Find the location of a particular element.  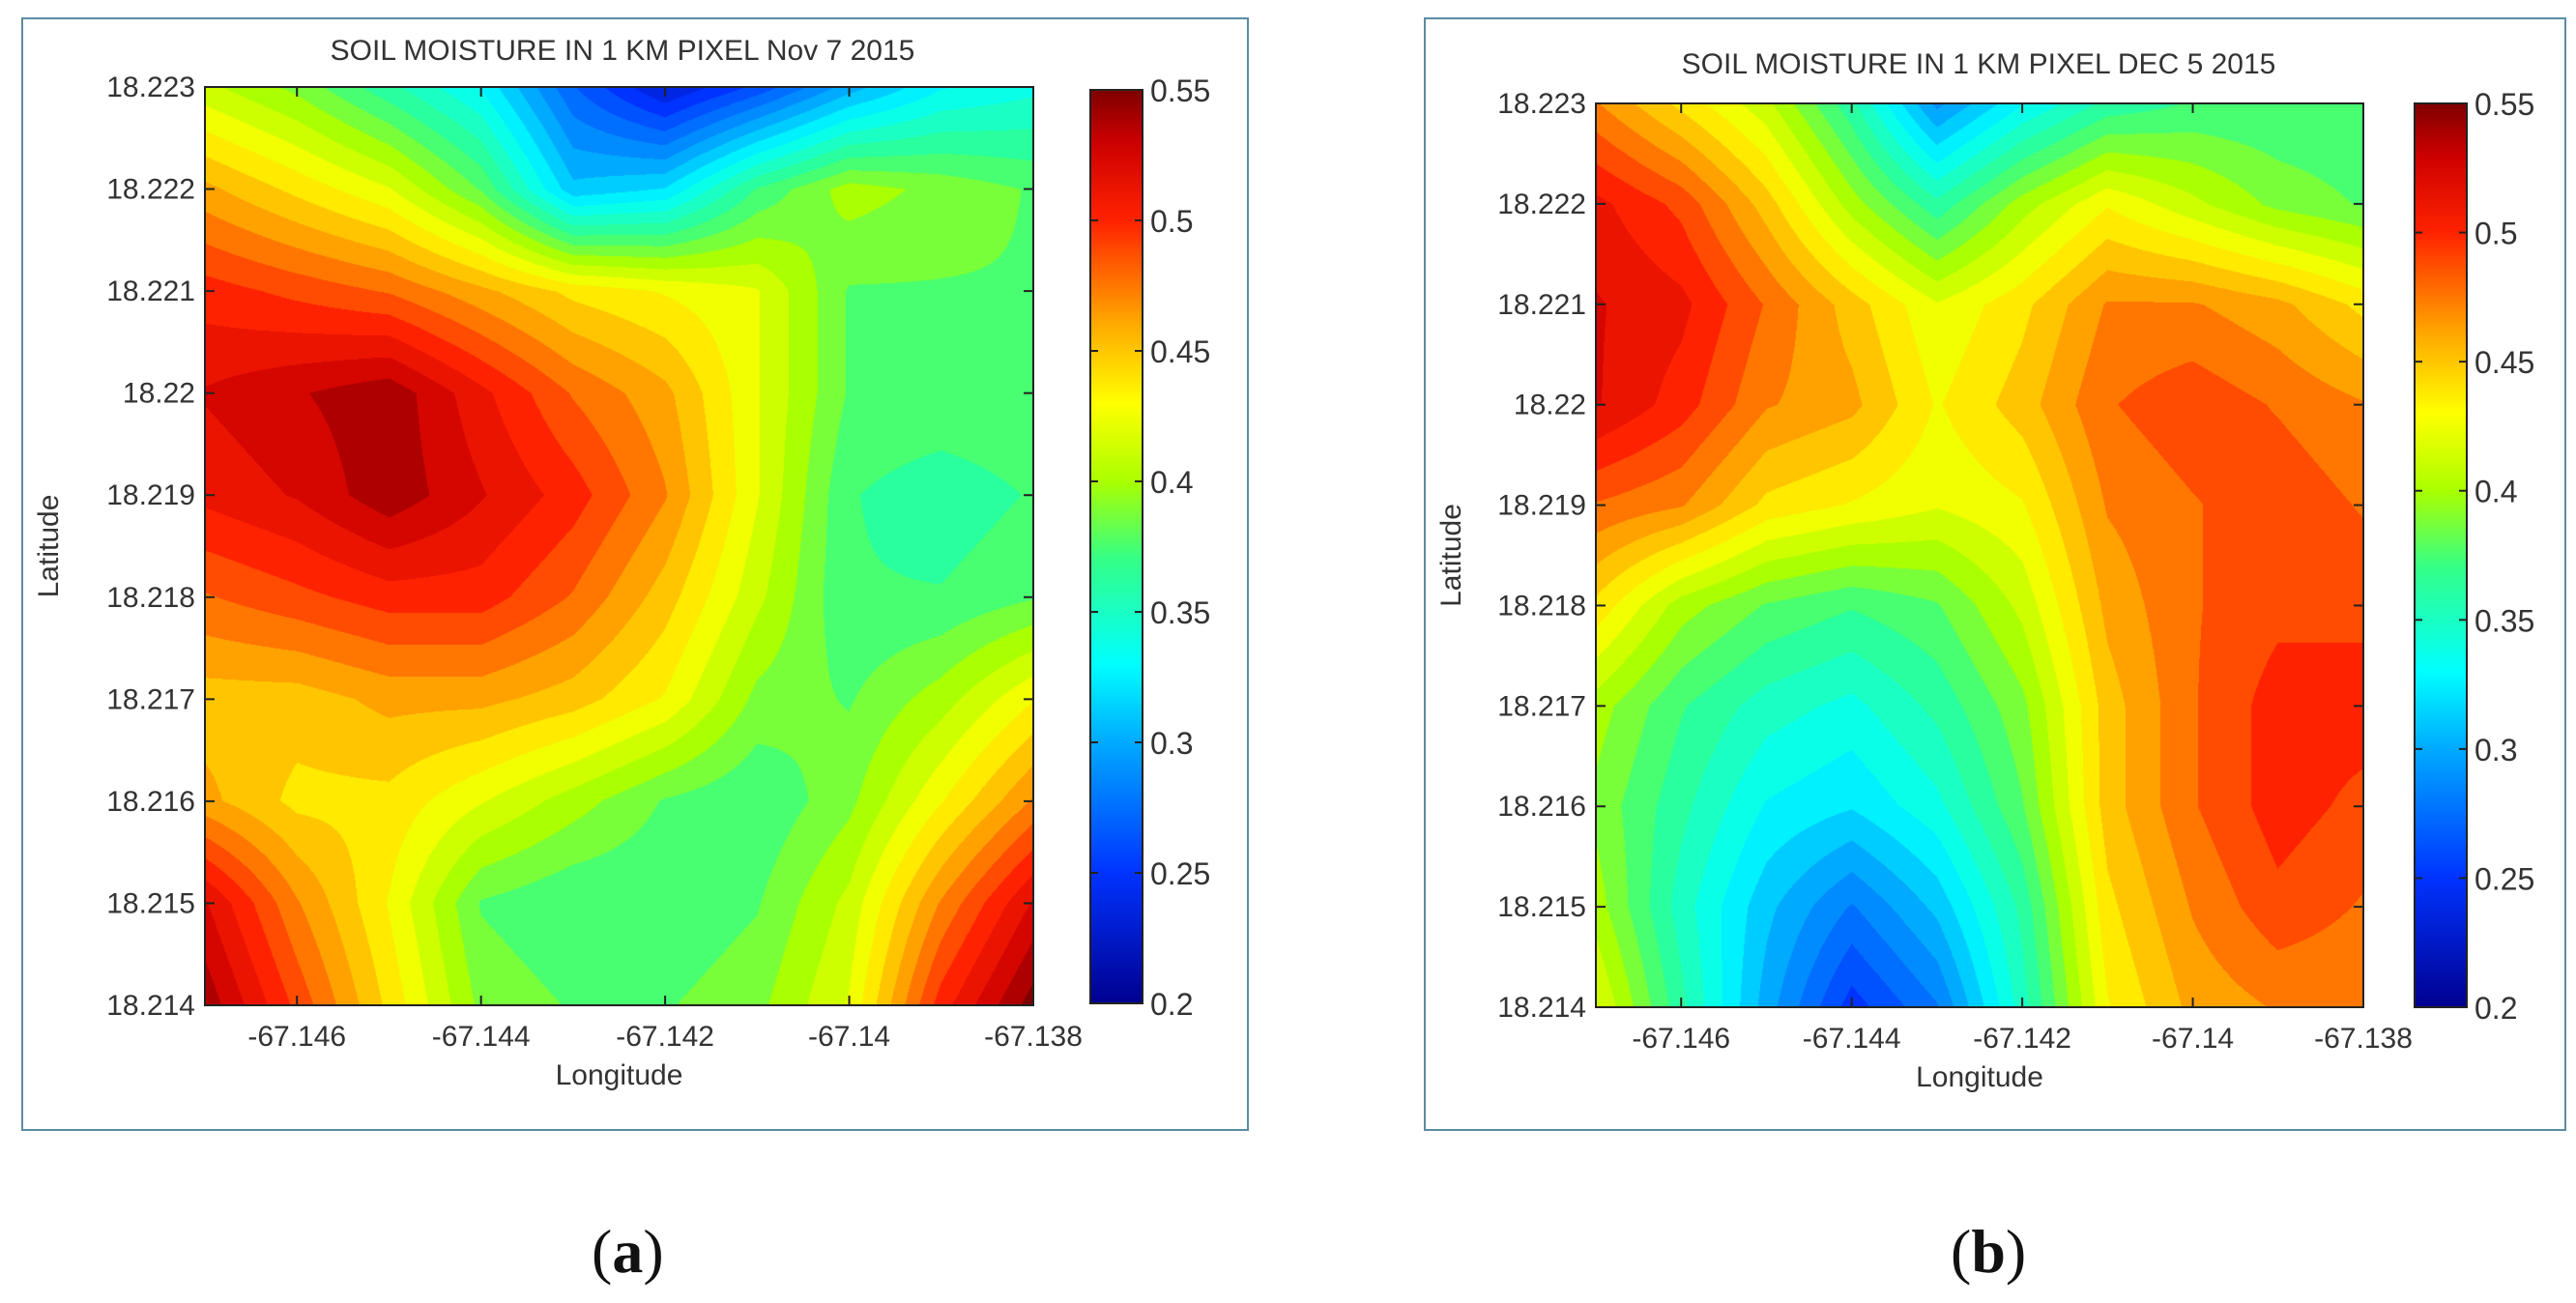

chart-title: SOIL MOISTURE IN 1 KM PIXEL DEC 5 2015 is located at coordinates (1979, 64).